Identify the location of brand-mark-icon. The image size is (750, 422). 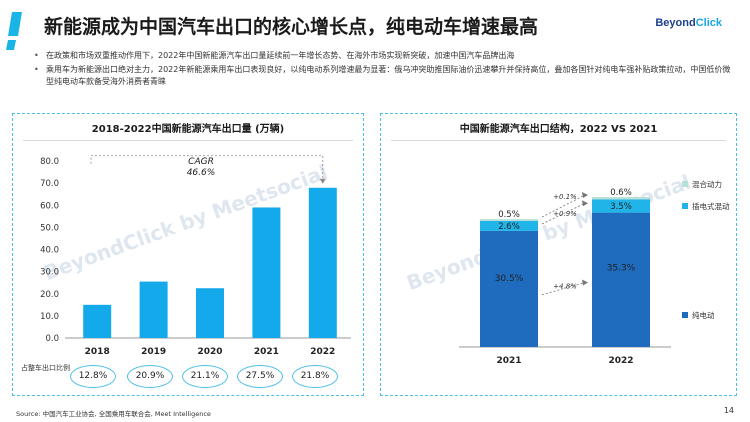
(14, 31).